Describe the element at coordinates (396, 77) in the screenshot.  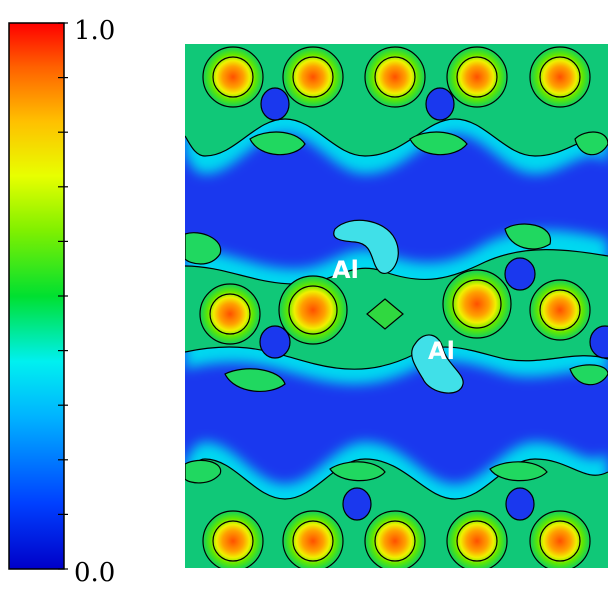
I see `top-row-atoms` at that location.